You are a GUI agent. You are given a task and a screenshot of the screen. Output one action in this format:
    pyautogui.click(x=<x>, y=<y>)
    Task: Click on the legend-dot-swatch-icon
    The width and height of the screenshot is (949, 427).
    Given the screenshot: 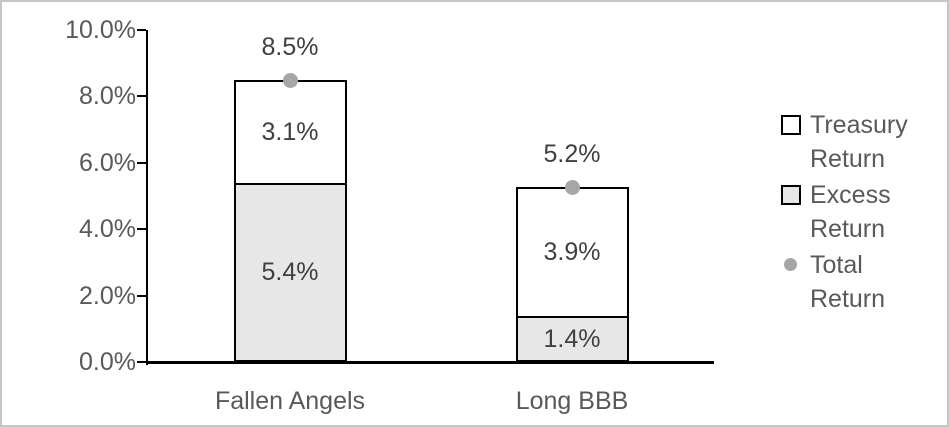 What is the action you would take?
    pyautogui.click(x=790, y=264)
    